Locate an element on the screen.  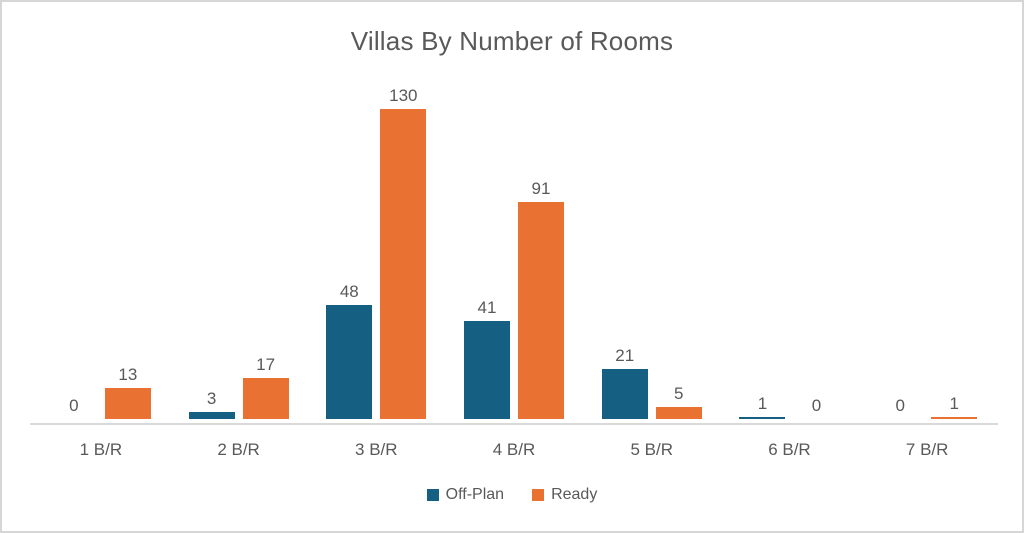
bar-col-off-plan: 21 is located at coordinates (624, 382).